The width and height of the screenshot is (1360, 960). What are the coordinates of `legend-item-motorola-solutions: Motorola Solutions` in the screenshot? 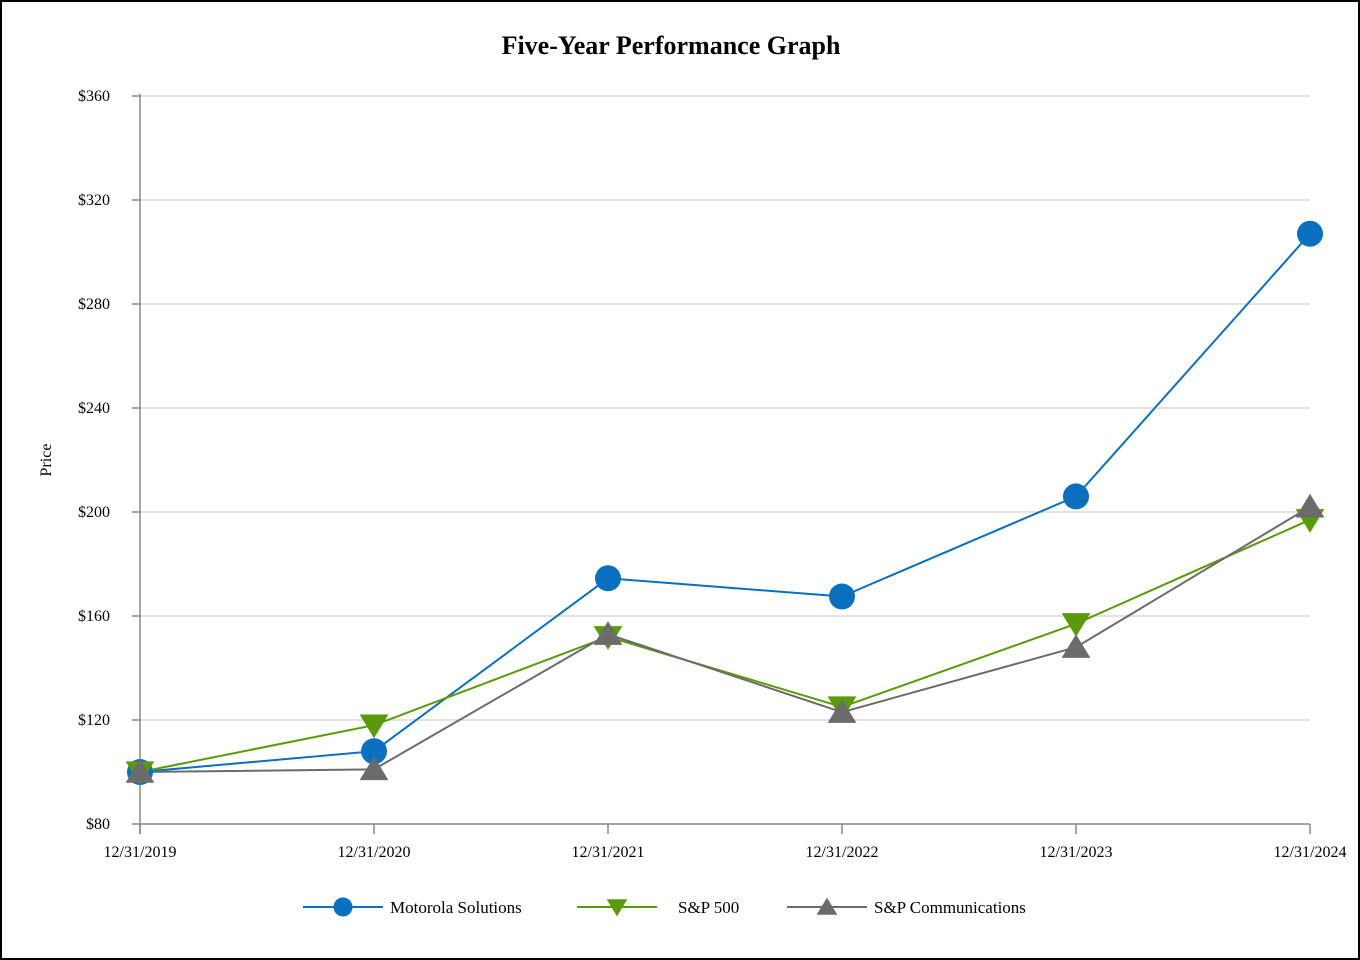 It's located at (412, 907).